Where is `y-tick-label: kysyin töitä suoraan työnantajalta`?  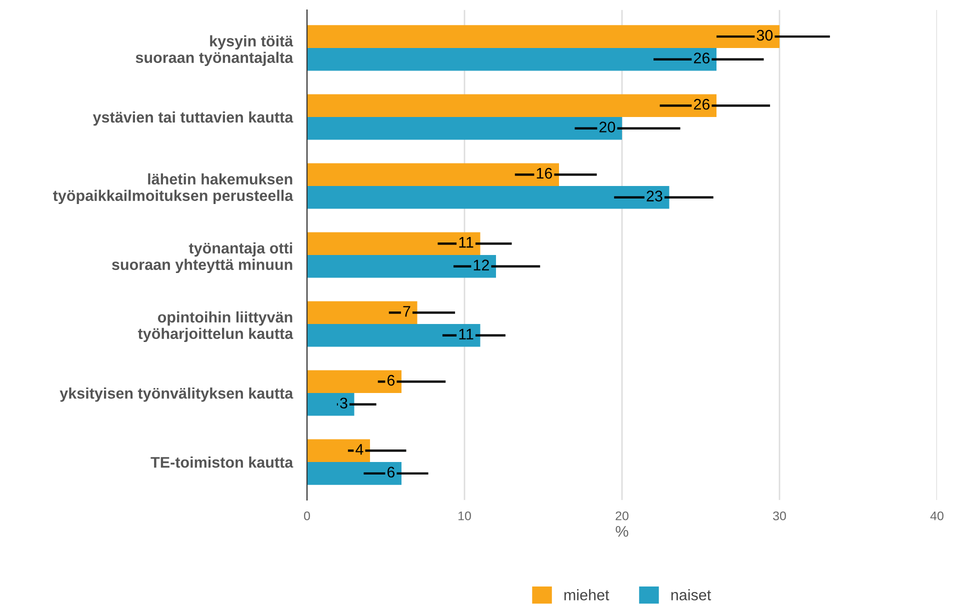 y-tick-label: kysyin töitä suoraan työnantajalta is located at coordinates (215, 50).